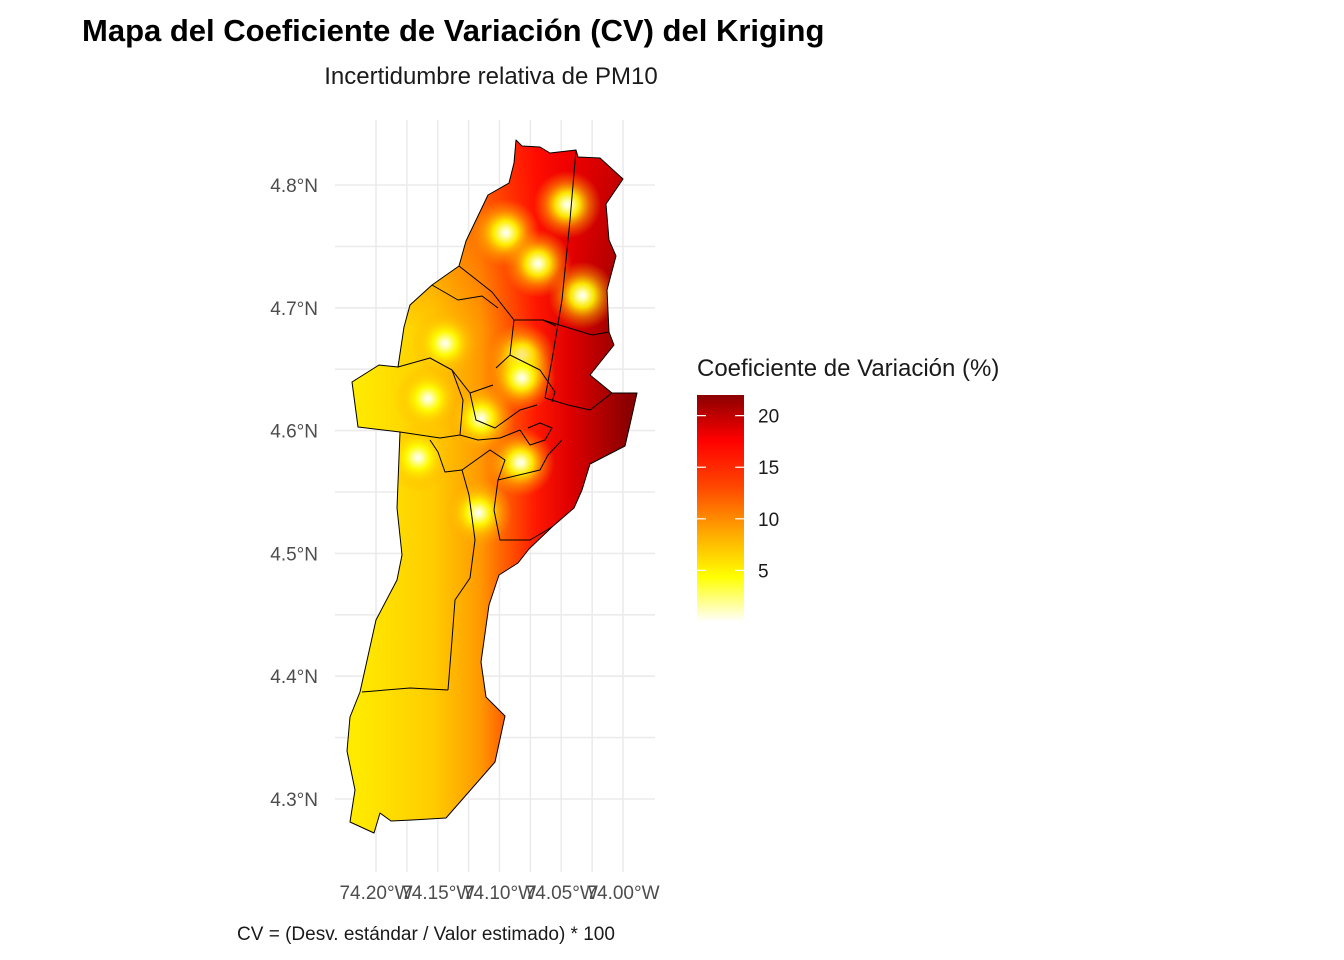 This screenshot has height=960, width=1344. I want to click on boundary-kennedy-north, so click(460, 435).